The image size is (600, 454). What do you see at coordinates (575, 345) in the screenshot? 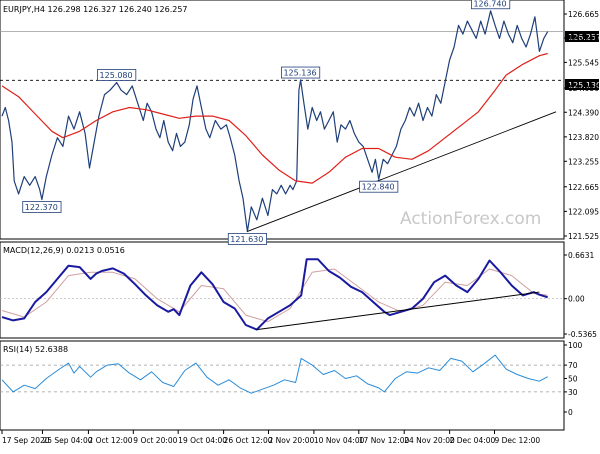
I see `rsi-ytick-label: 100` at bounding box center [575, 345].